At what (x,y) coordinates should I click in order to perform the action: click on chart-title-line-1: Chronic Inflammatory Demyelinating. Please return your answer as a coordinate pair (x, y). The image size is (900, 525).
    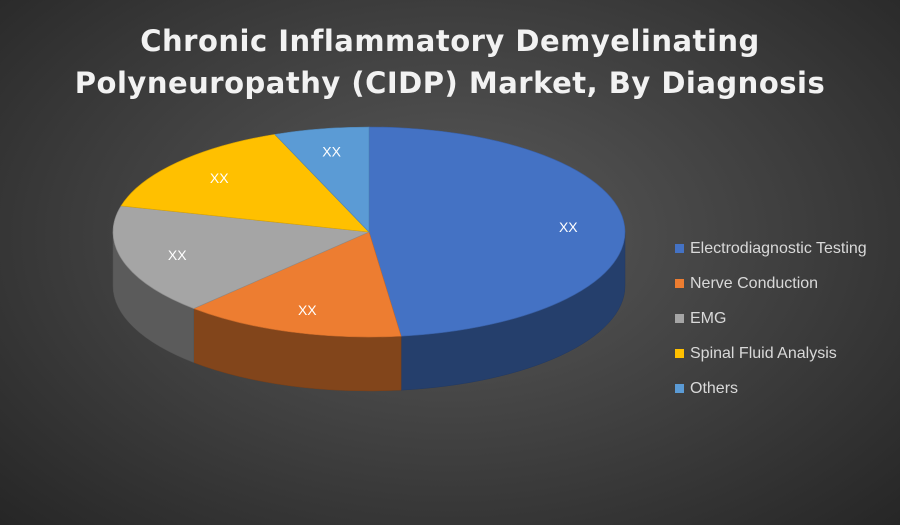
    Looking at the image, I should click on (450, 41).